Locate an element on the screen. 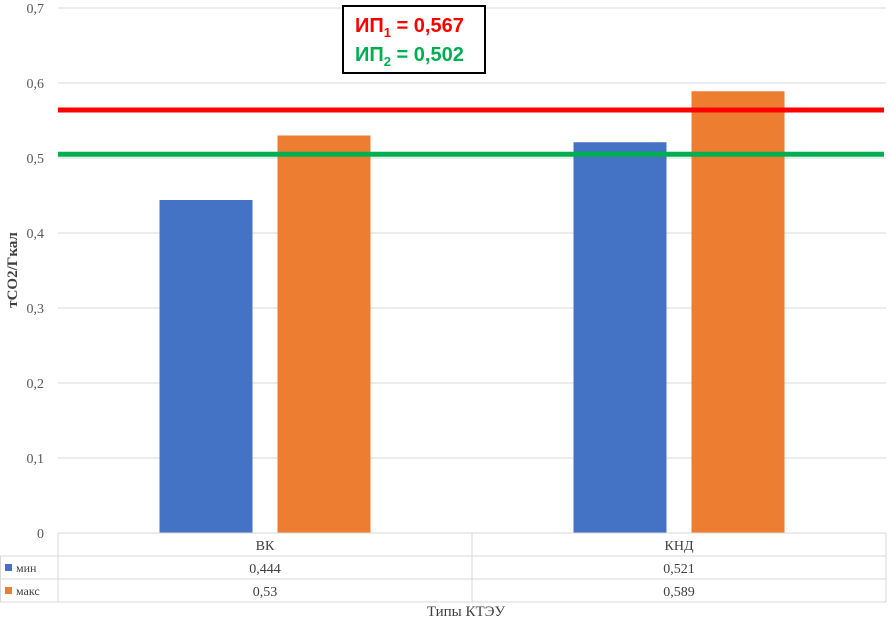 Image resolution: width=890 pixels, height=621 pixels. annotation-box: ИП1 = 0,567 ИП2 = 0,502 is located at coordinates (414, 39).